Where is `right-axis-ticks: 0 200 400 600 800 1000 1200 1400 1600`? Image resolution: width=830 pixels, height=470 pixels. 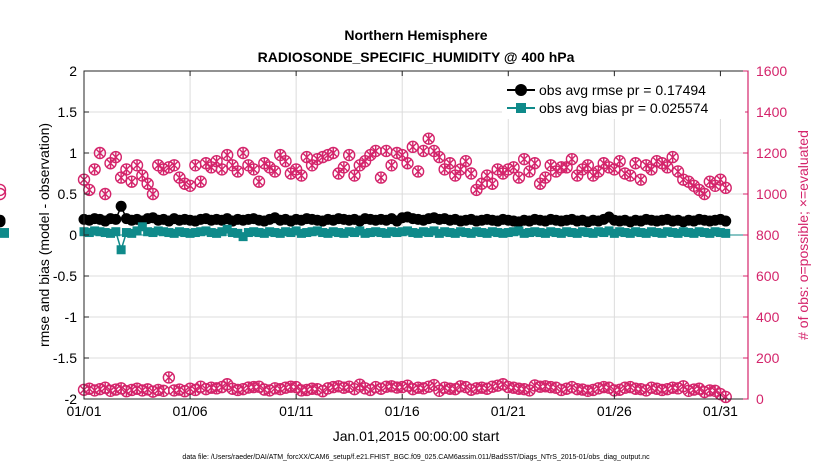
right-axis-ticks: 0 200 400 600 800 1000 1200 1400 1600 is located at coordinates (765, 235).